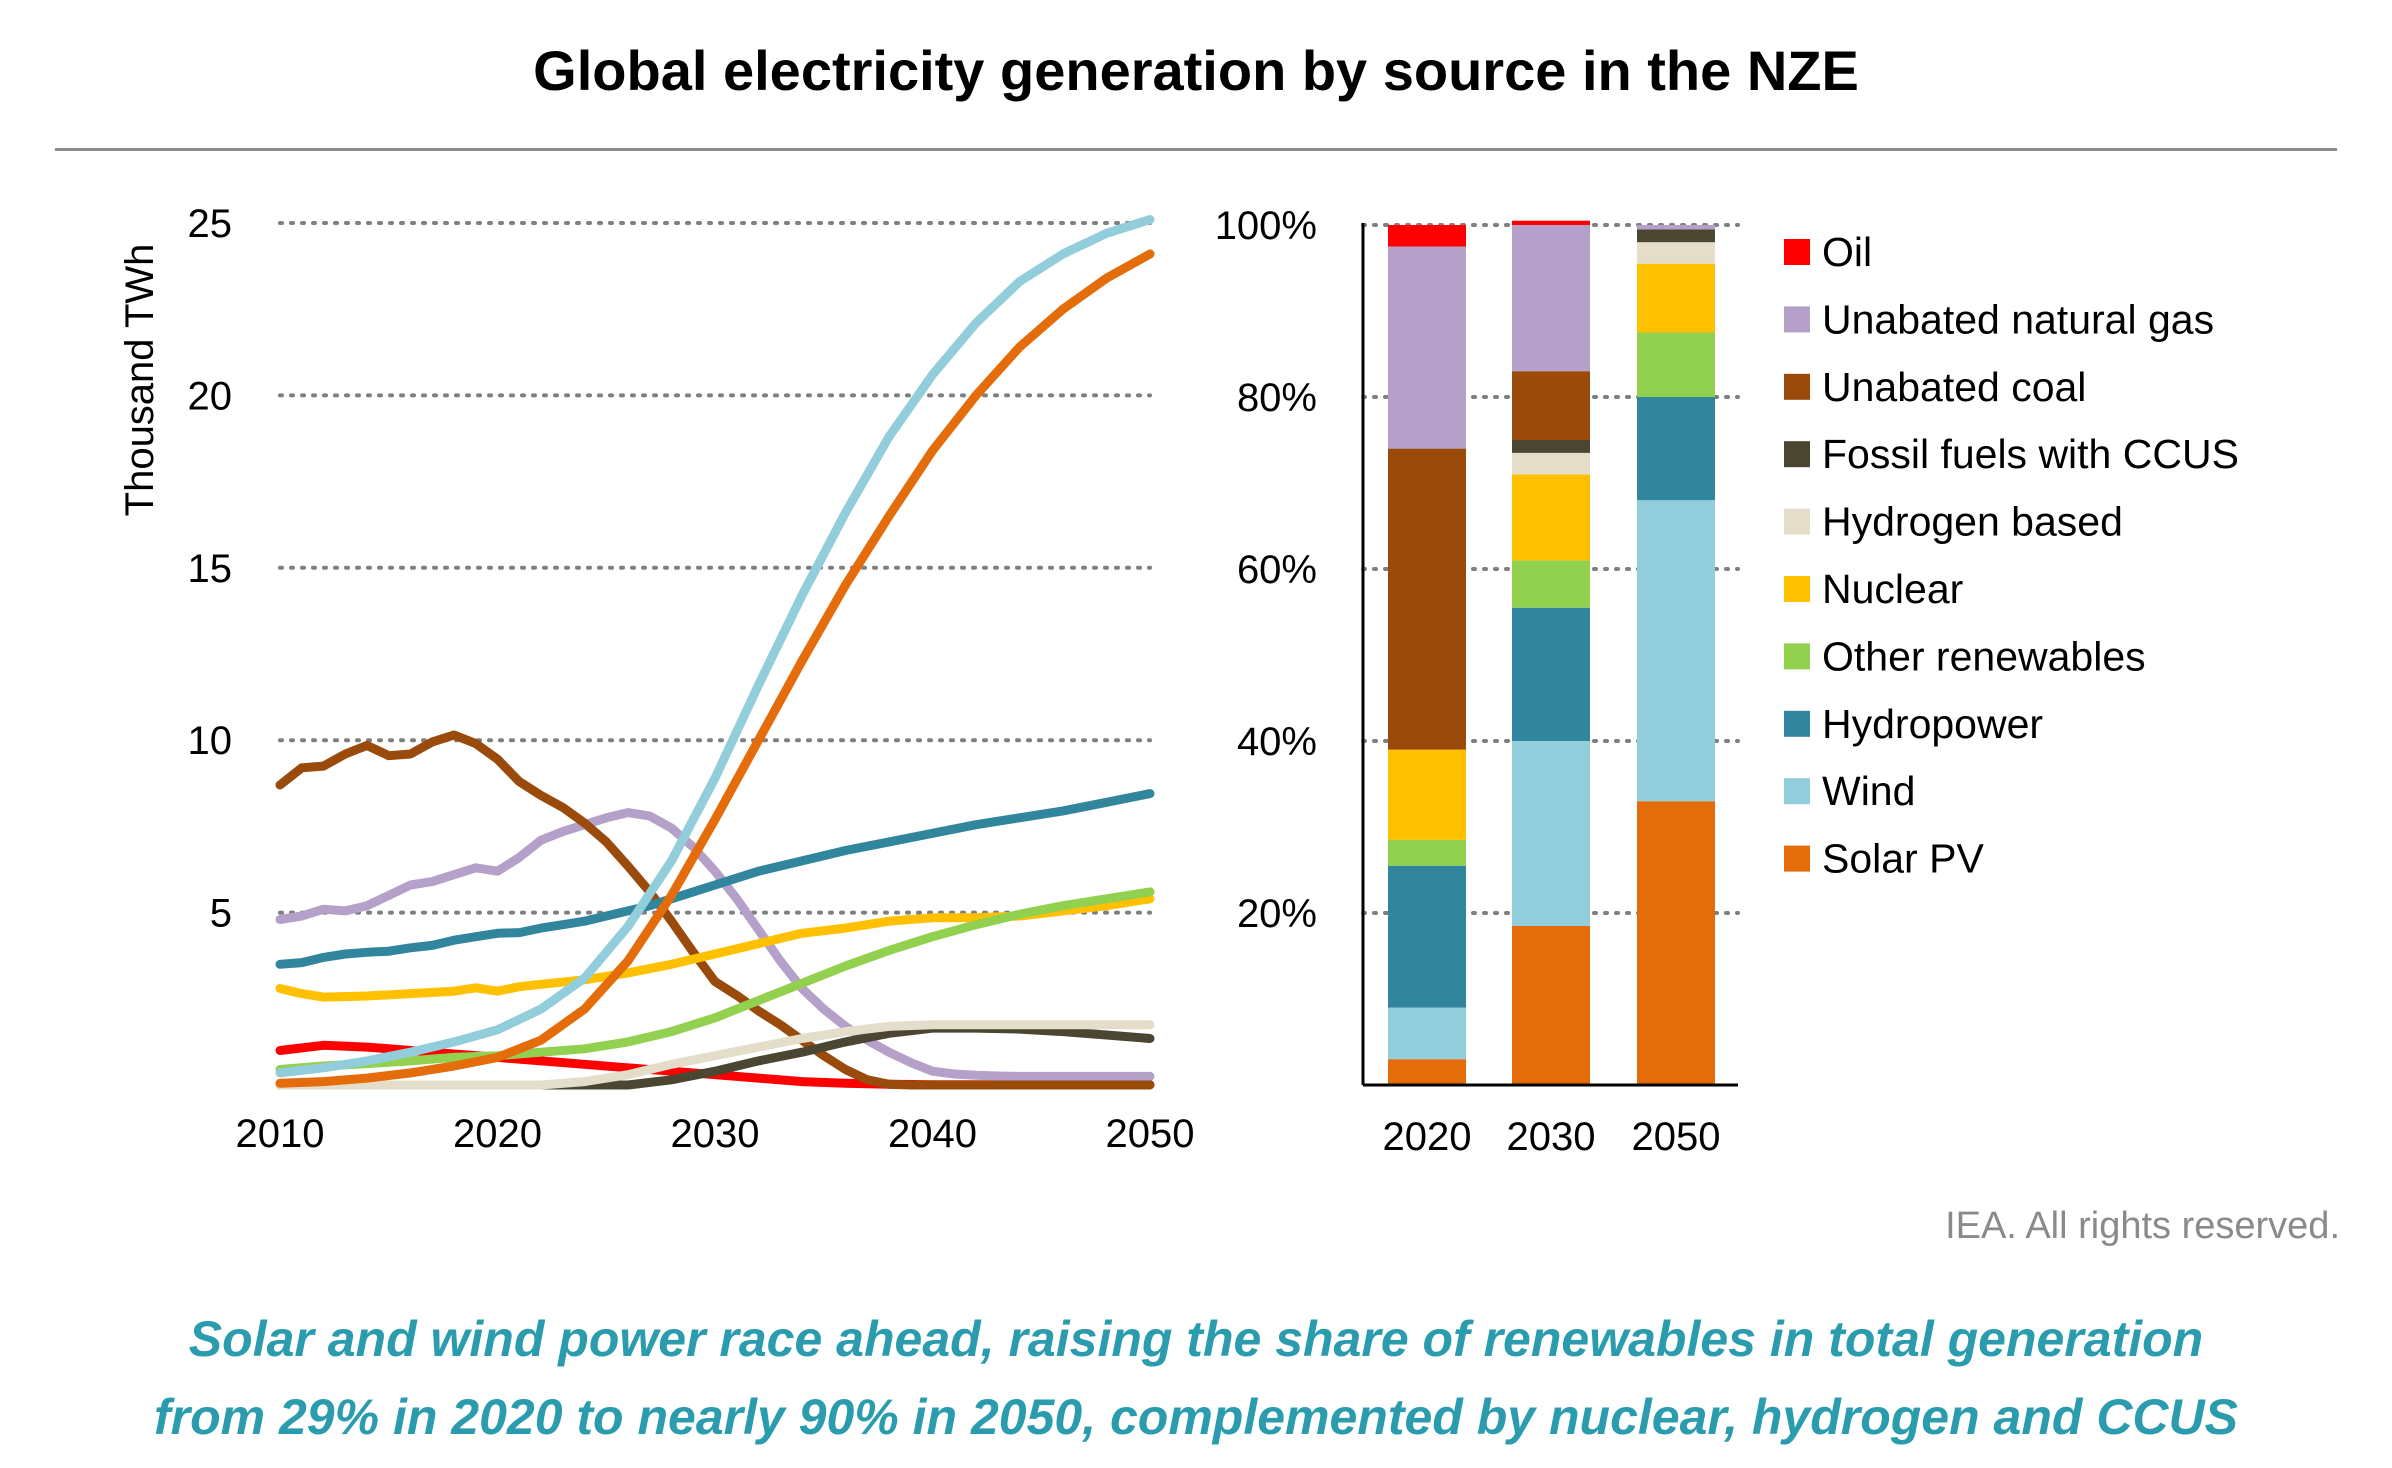  What do you see at coordinates (1797, 723) in the screenshot?
I see `legend-swatch-hydropower` at bounding box center [1797, 723].